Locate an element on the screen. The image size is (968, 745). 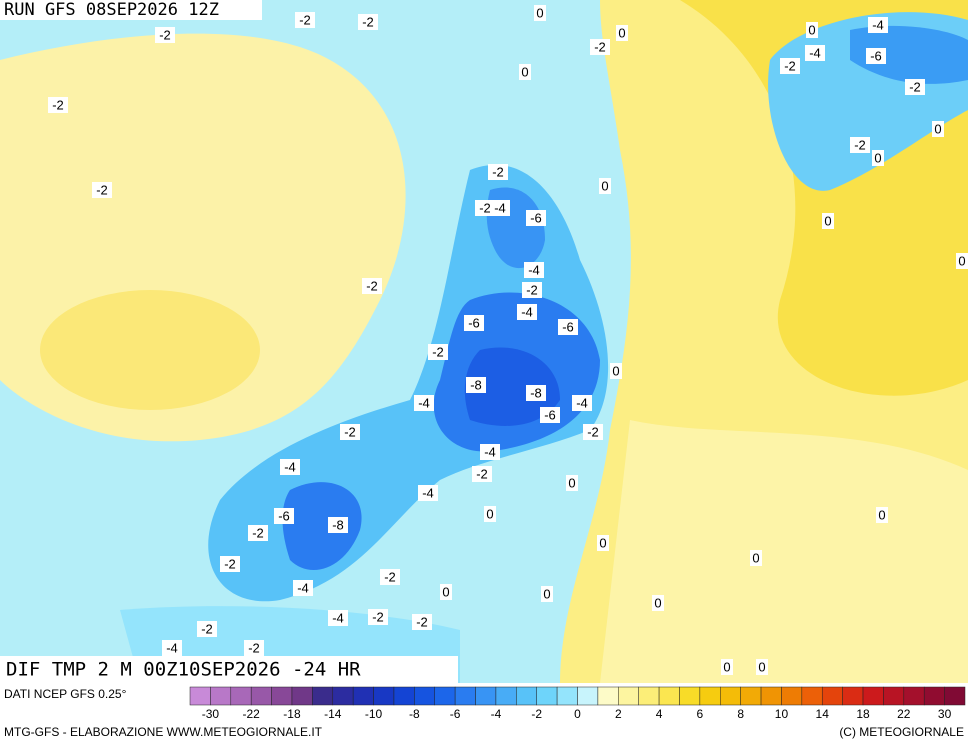
header-box is located at coordinates (131, 10).